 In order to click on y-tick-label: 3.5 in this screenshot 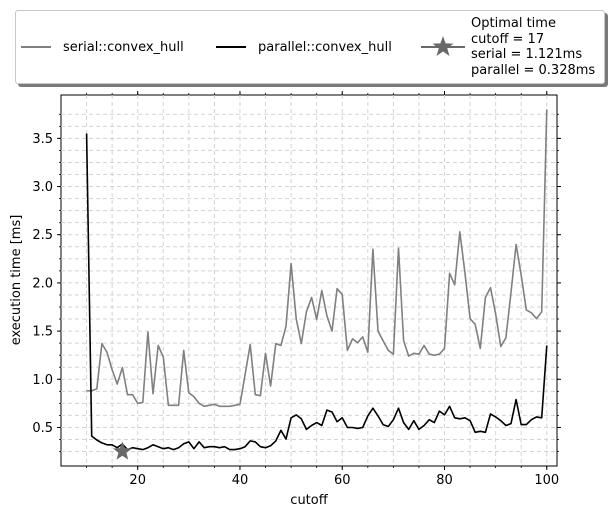, I will do `click(42, 139)`.